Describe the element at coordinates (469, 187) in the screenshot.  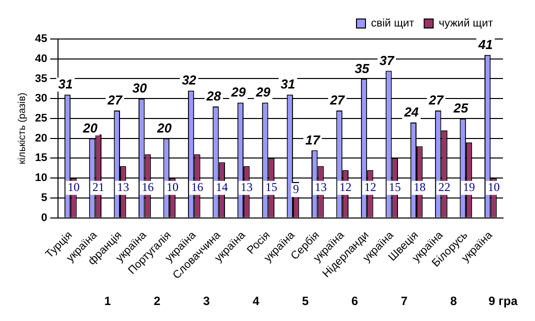
I see `data-label: 19` at that location.